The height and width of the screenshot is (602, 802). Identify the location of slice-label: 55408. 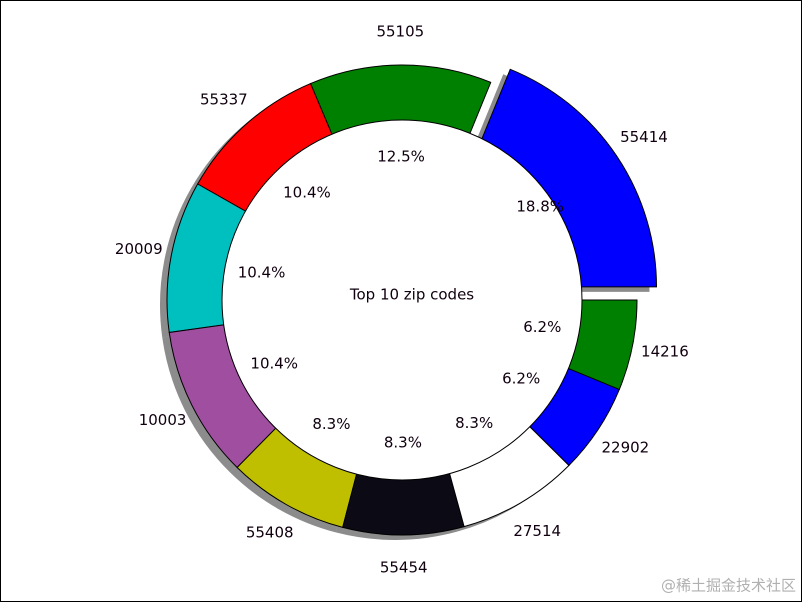
(270, 533).